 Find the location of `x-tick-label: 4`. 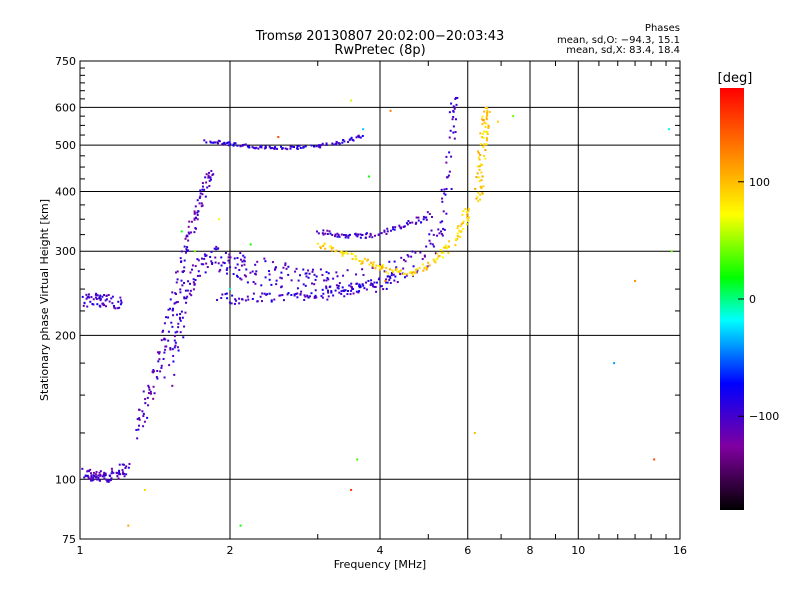

x-tick-label: 4 is located at coordinates (380, 550).